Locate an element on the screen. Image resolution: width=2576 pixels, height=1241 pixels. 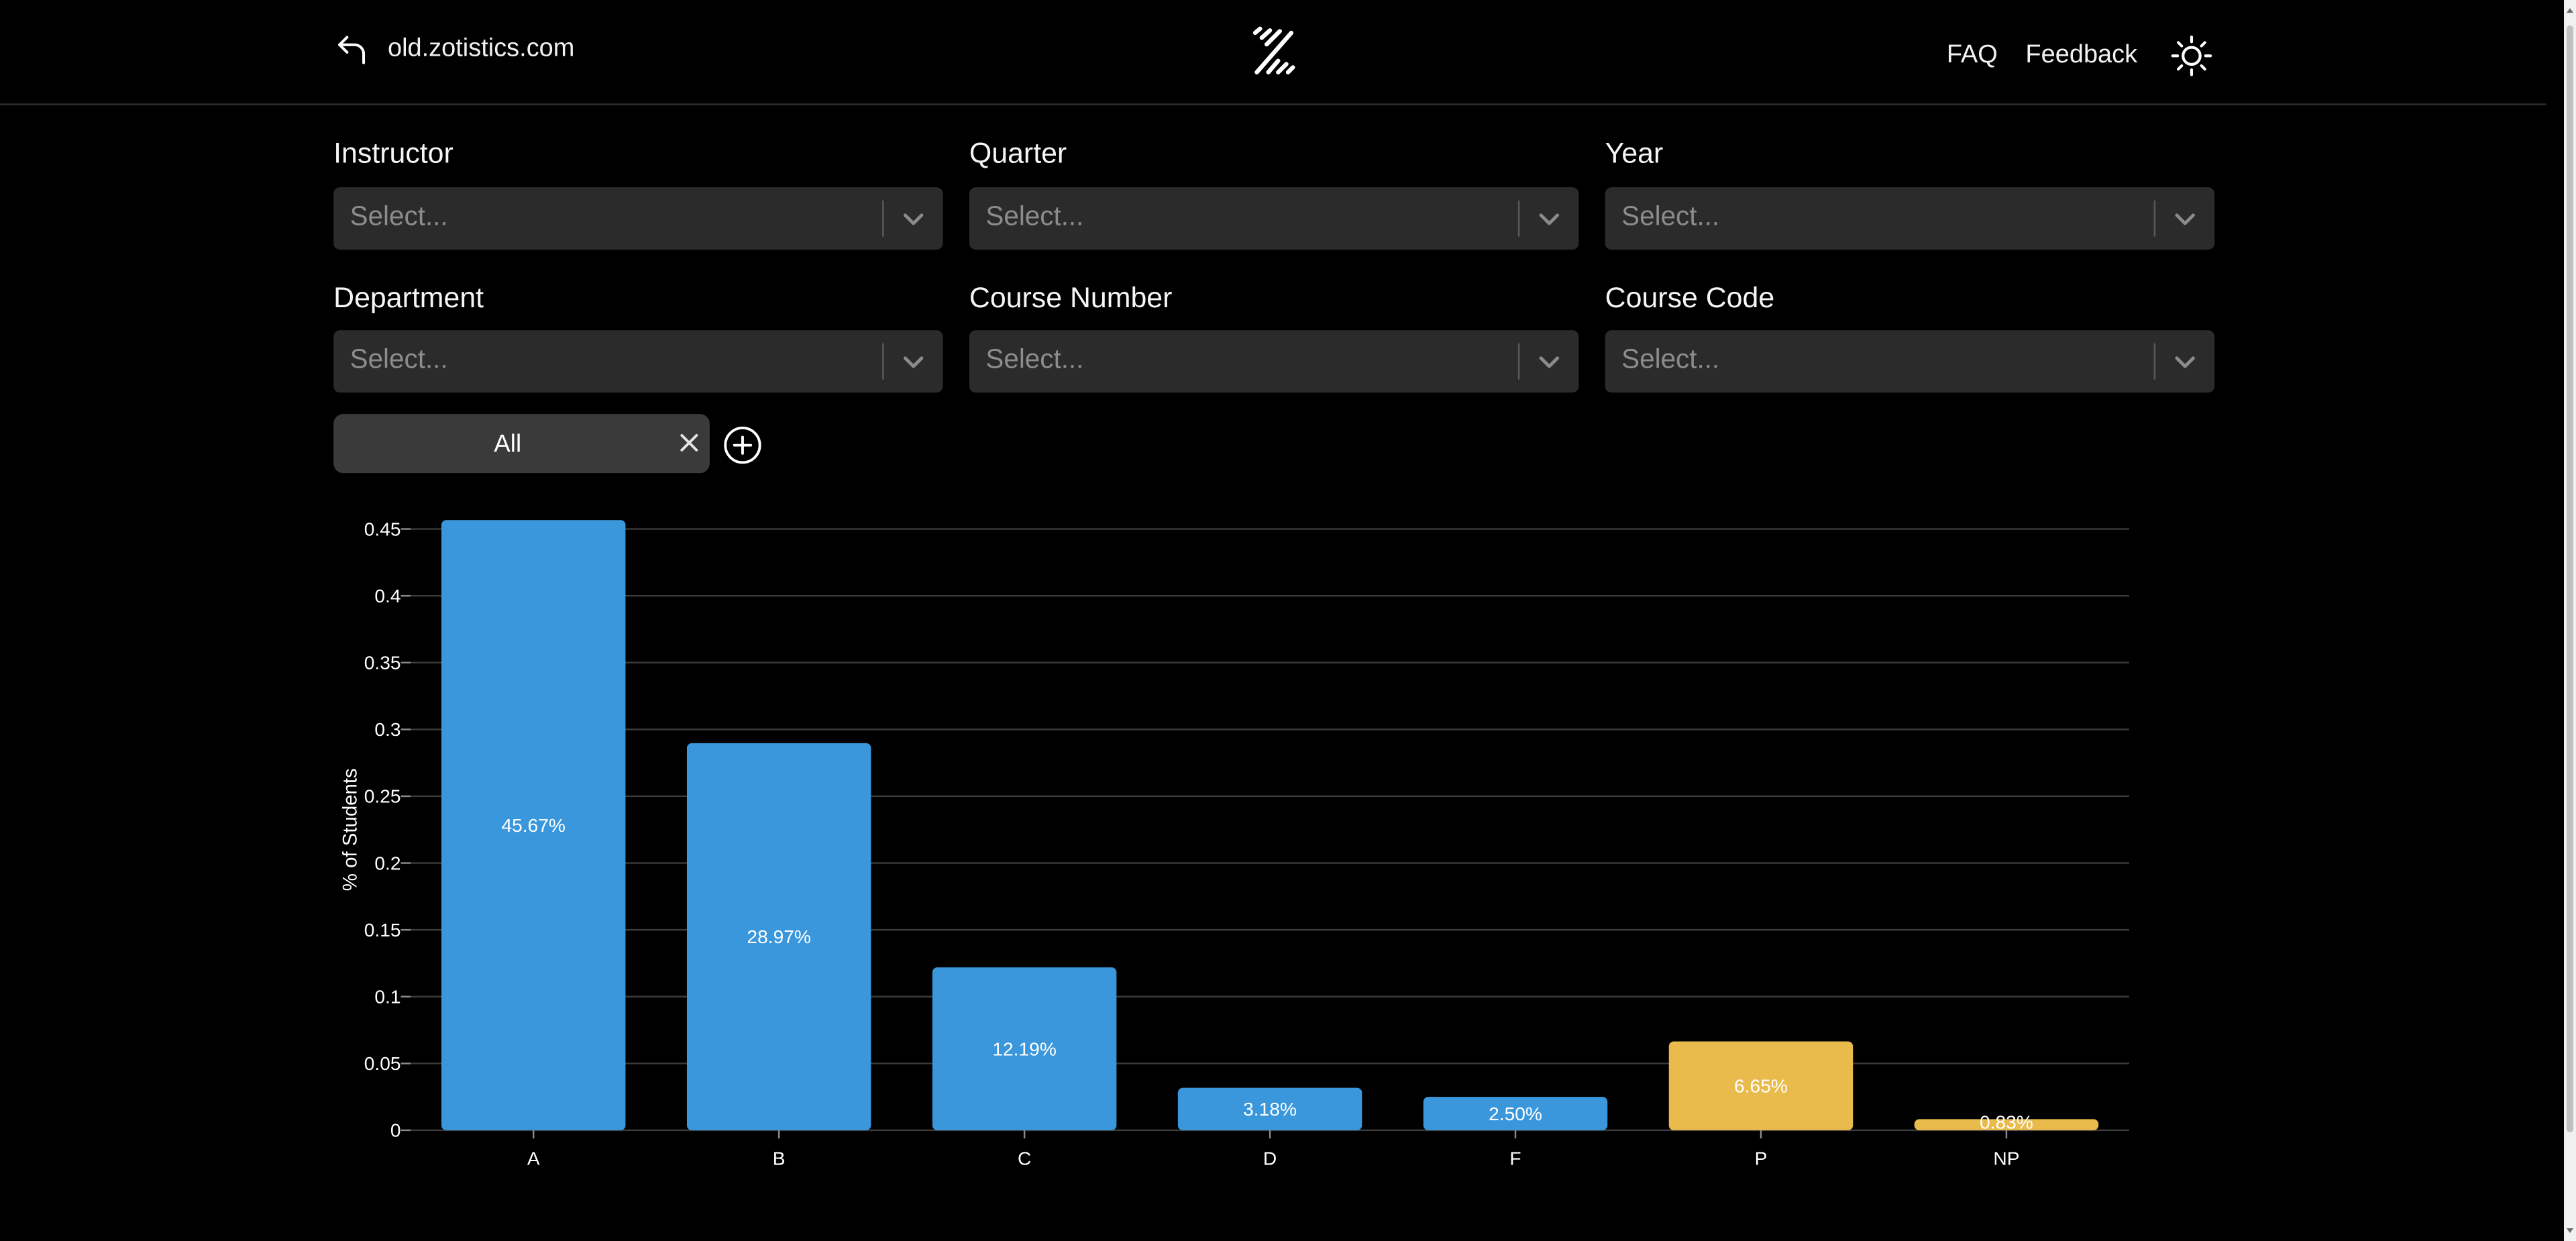
year-label: Year is located at coordinates (1634, 153).